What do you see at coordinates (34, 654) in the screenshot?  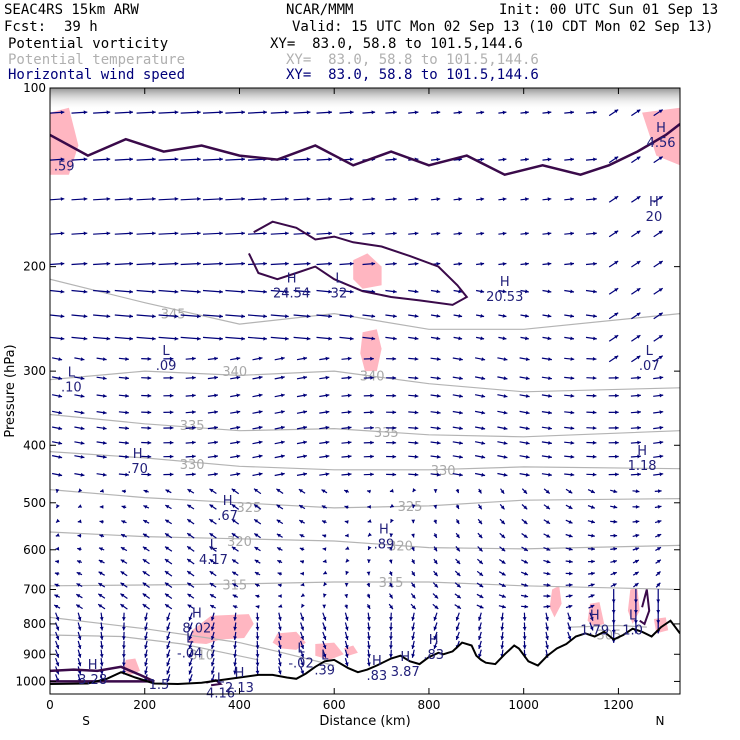 I see `y-tick-label: 900` at bounding box center [34, 654].